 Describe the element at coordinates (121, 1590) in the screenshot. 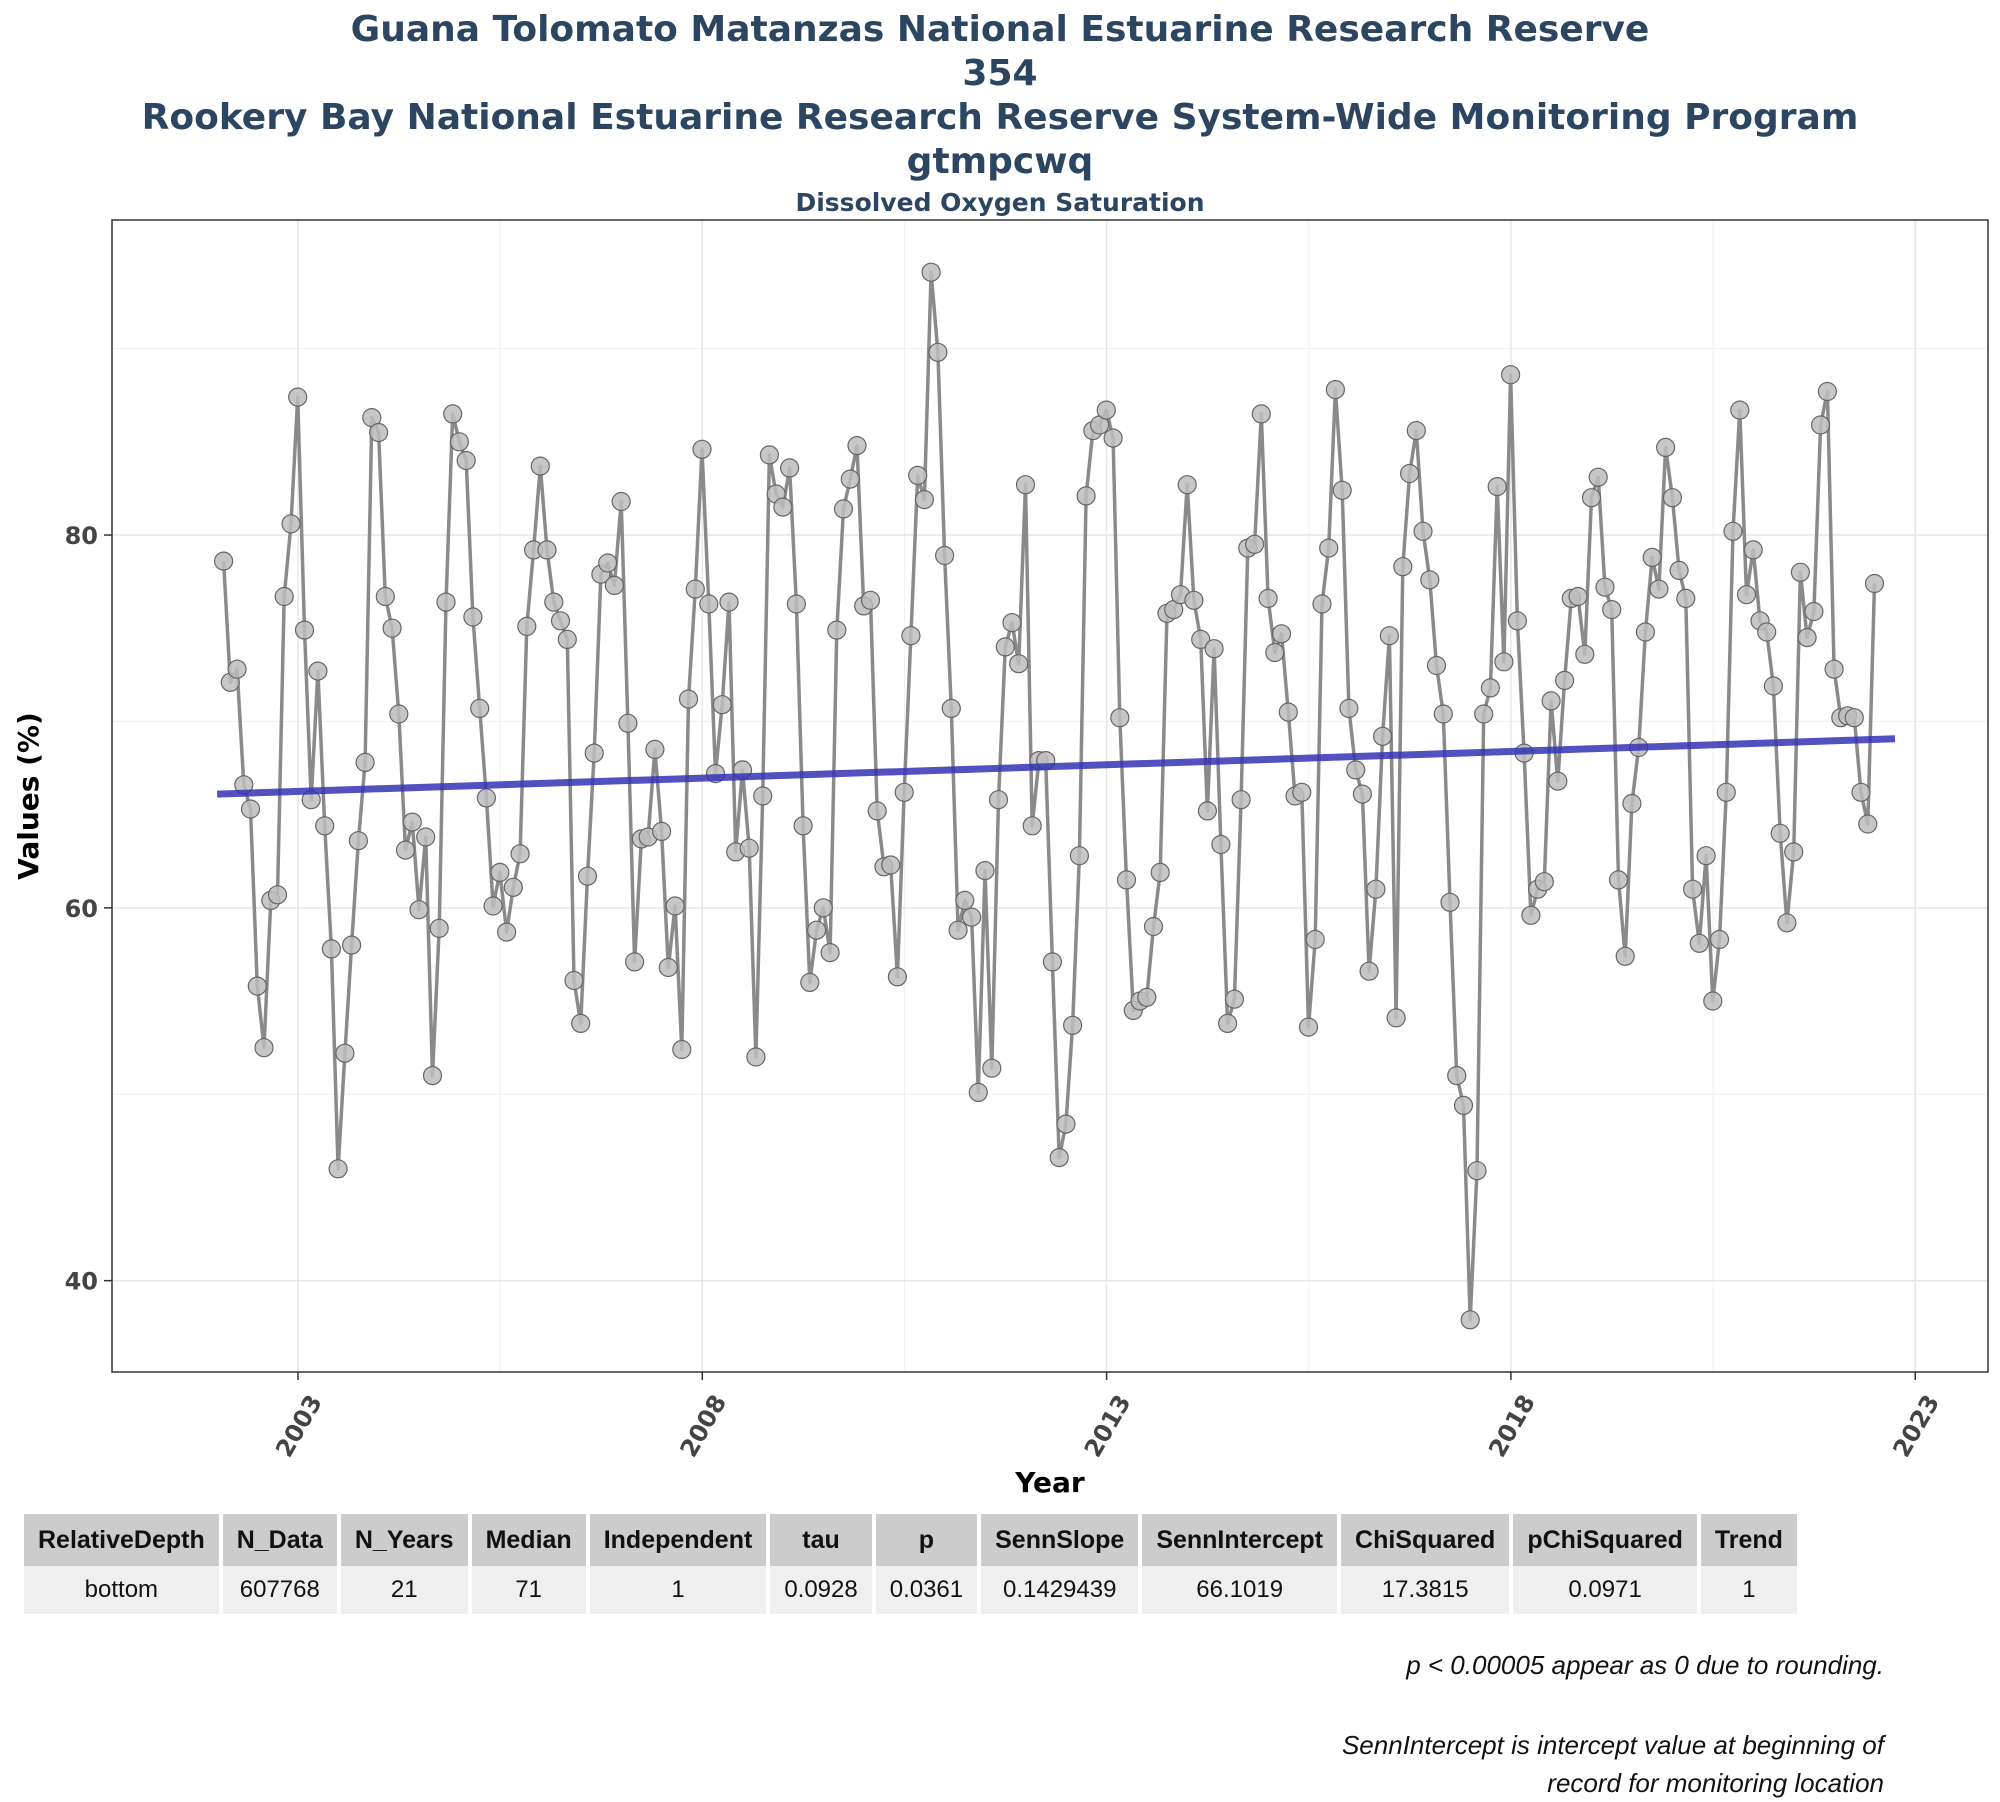

I see `table-cell: bottom` at that location.